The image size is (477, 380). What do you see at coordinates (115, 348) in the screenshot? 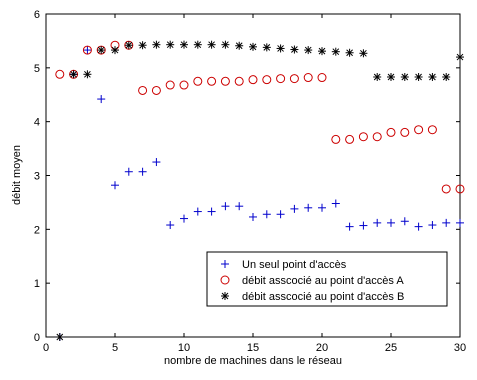
I see `x-tick-label: 5` at bounding box center [115, 348].